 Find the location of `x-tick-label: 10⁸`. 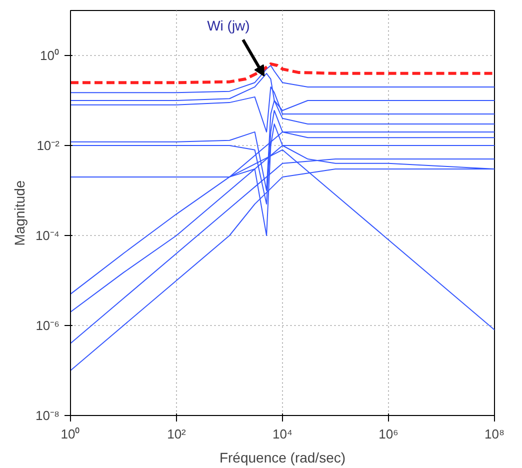

x-tick-label: 10⁸ is located at coordinates (494, 434).